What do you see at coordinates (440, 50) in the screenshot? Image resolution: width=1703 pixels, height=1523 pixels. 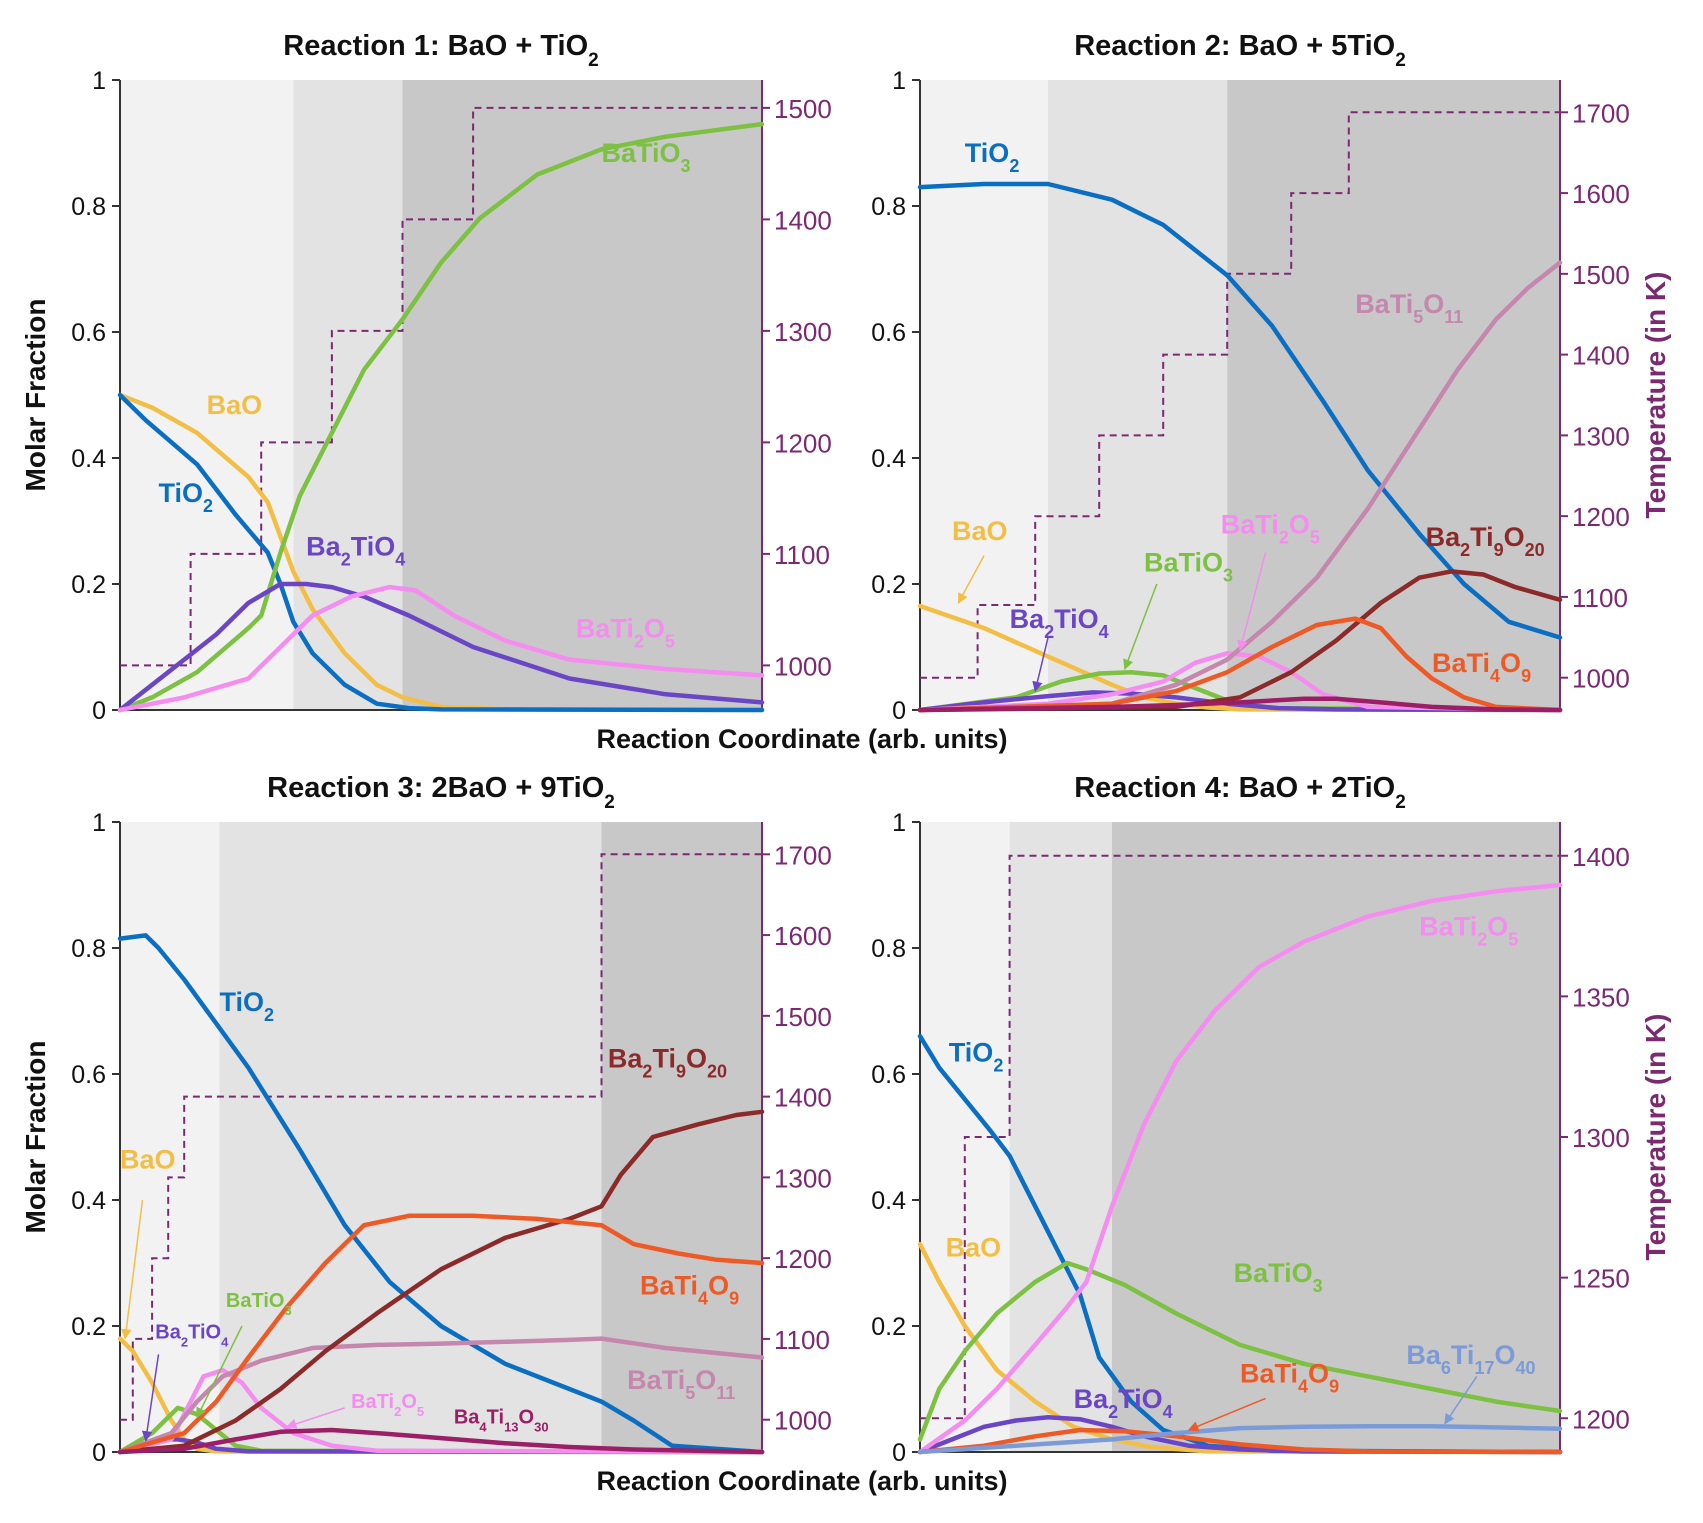 I see `chart-title: Reaction 1: BaO + TiO2` at bounding box center [440, 50].